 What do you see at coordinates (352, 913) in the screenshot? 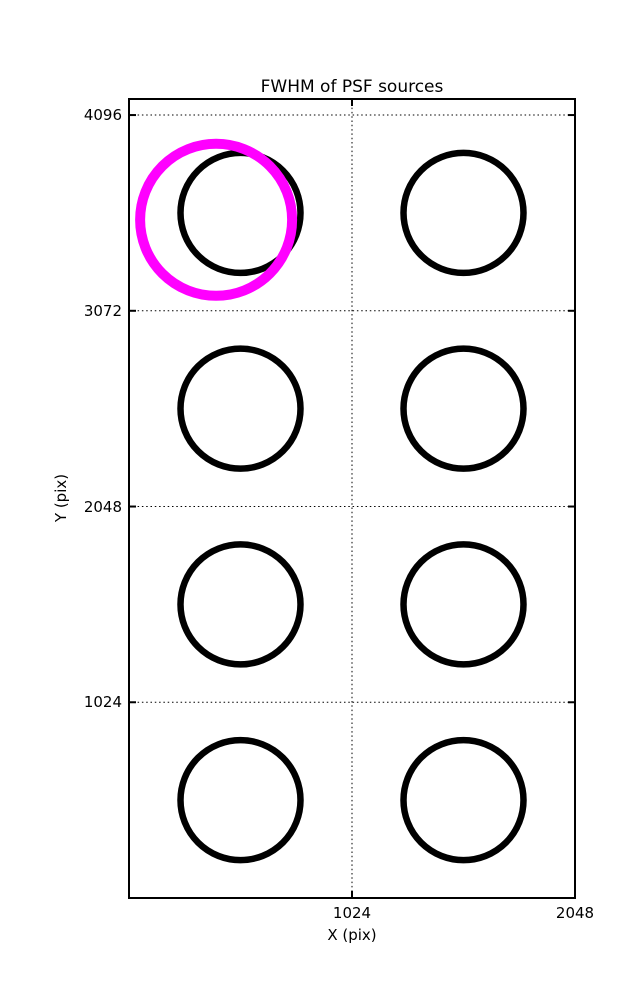
I see `x-tick-label-1024: 1024` at bounding box center [352, 913].